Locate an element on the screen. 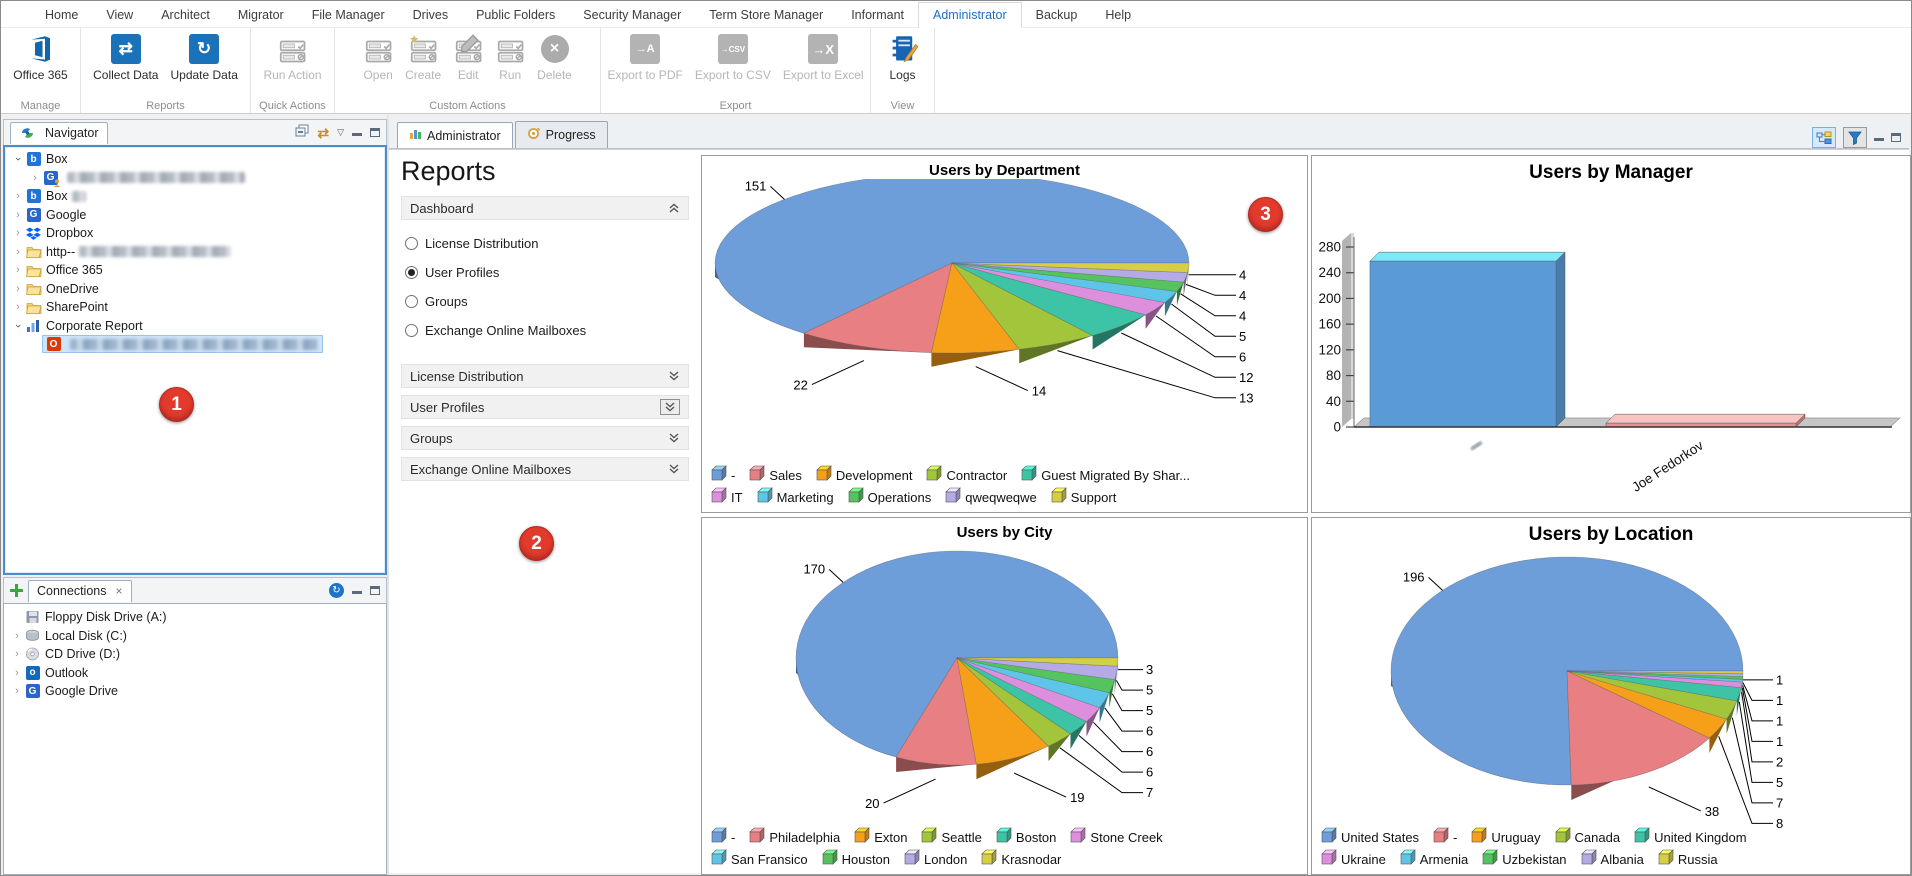 The height and width of the screenshot is (876, 1912). radio-option-groups: Groups is located at coordinates (547, 301).